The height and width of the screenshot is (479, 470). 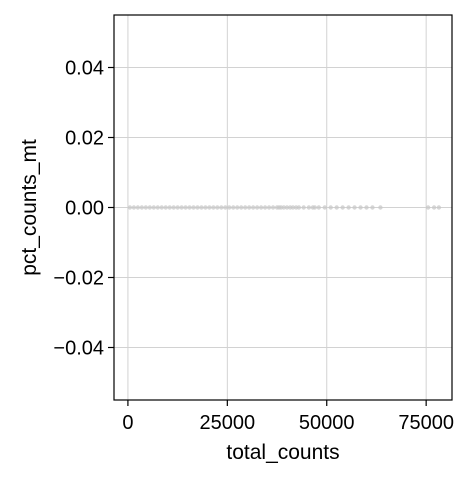 I want to click on x-tick-label: 0, so click(x=127, y=423).